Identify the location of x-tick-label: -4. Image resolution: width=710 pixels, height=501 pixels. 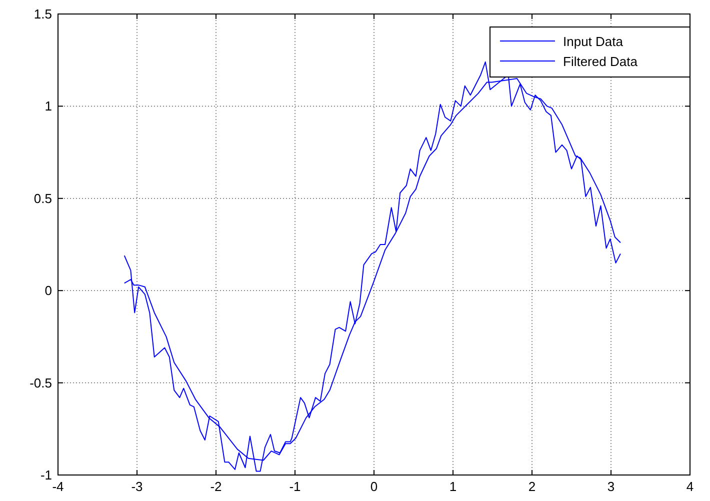
(58, 486).